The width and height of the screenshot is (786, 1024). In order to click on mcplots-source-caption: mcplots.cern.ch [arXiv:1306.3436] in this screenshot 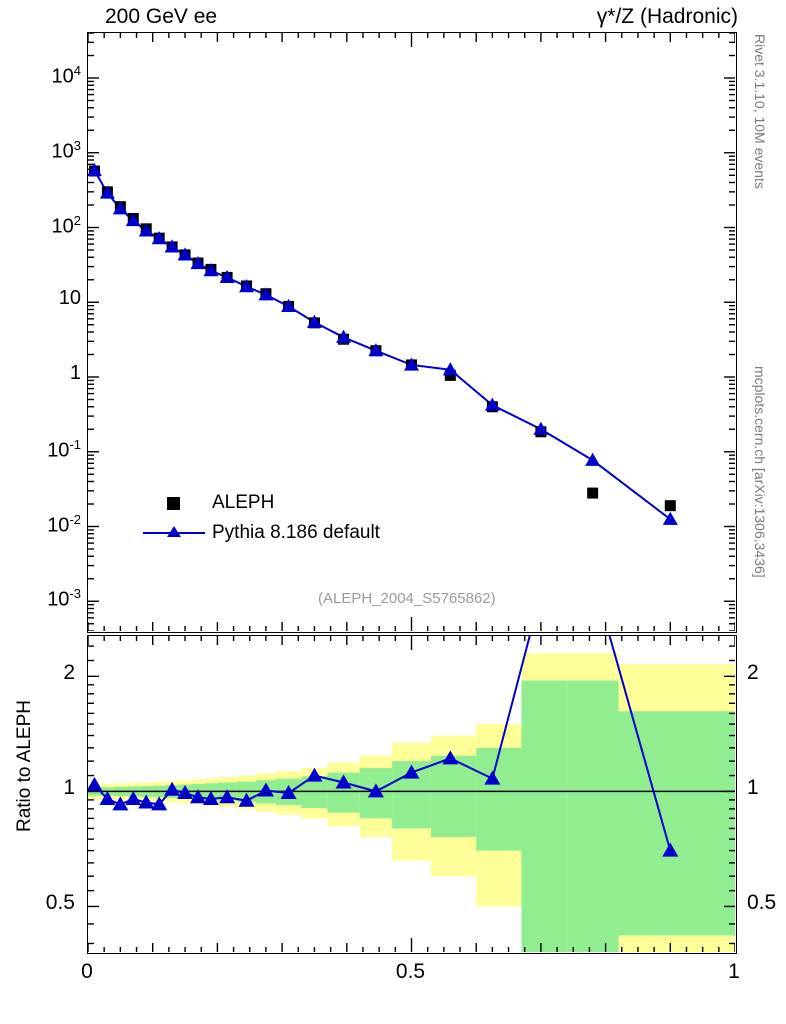, I will do `click(760, 472)`.